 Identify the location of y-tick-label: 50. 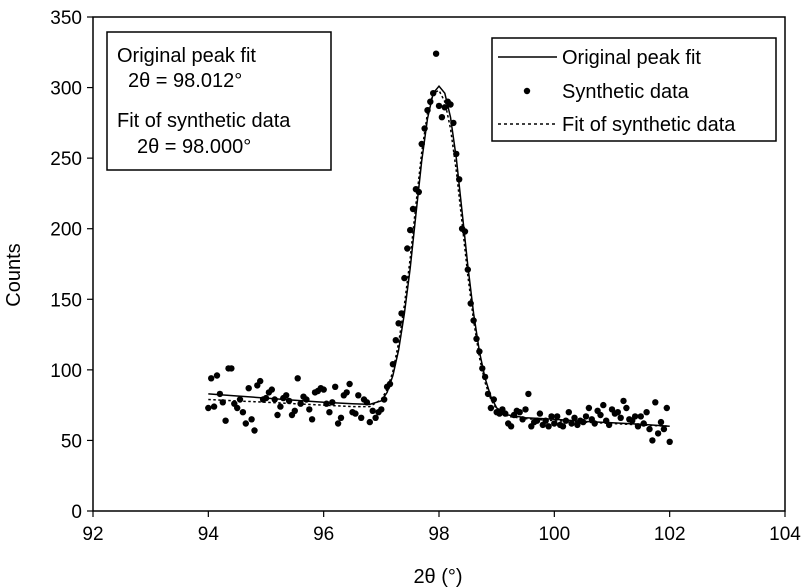
(71, 441).